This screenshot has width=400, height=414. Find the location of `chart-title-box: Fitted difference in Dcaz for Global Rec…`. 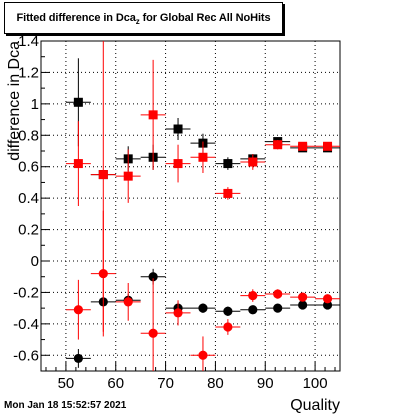

chart-title-box: Fitted difference in Dcaz for Global Rec… is located at coordinates (143, 18).